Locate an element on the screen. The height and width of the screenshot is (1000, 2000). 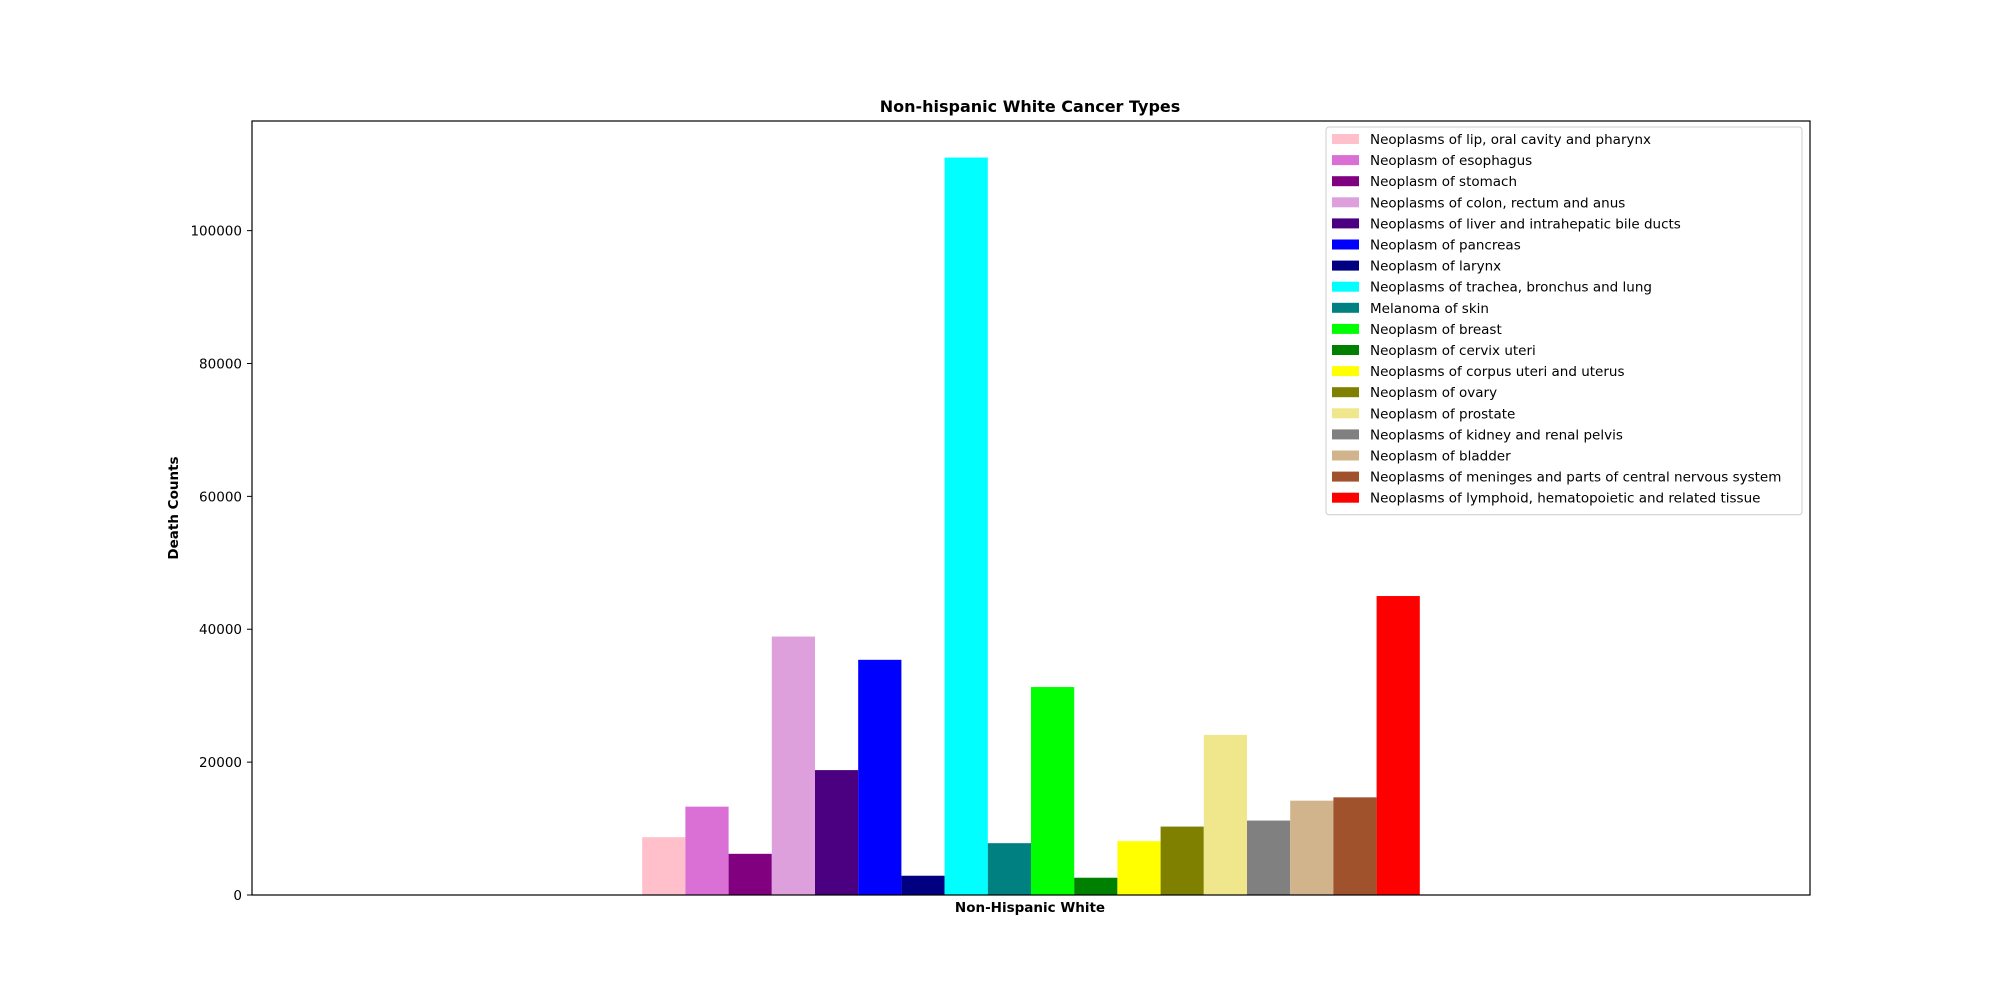
legend-label: Neoplasm of prostate is located at coordinates (1442, 414).